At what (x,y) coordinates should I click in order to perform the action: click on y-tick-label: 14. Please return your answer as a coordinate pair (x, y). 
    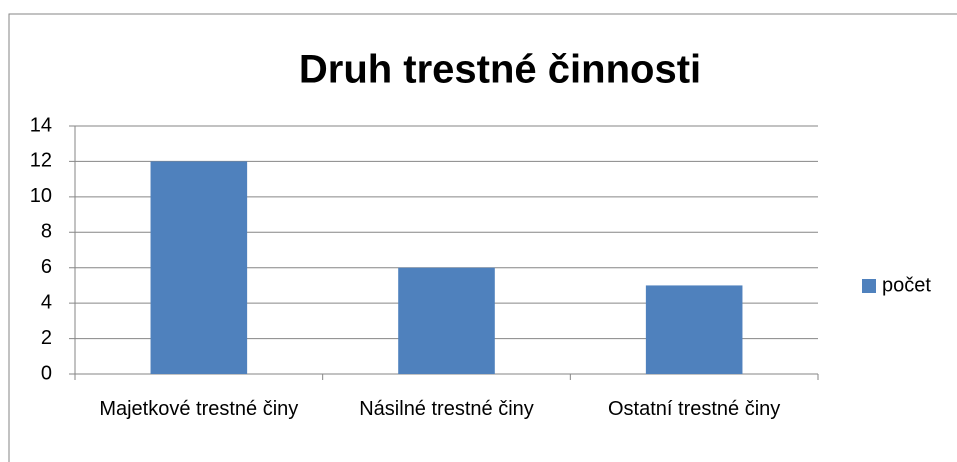
    Looking at the image, I should click on (41, 125).